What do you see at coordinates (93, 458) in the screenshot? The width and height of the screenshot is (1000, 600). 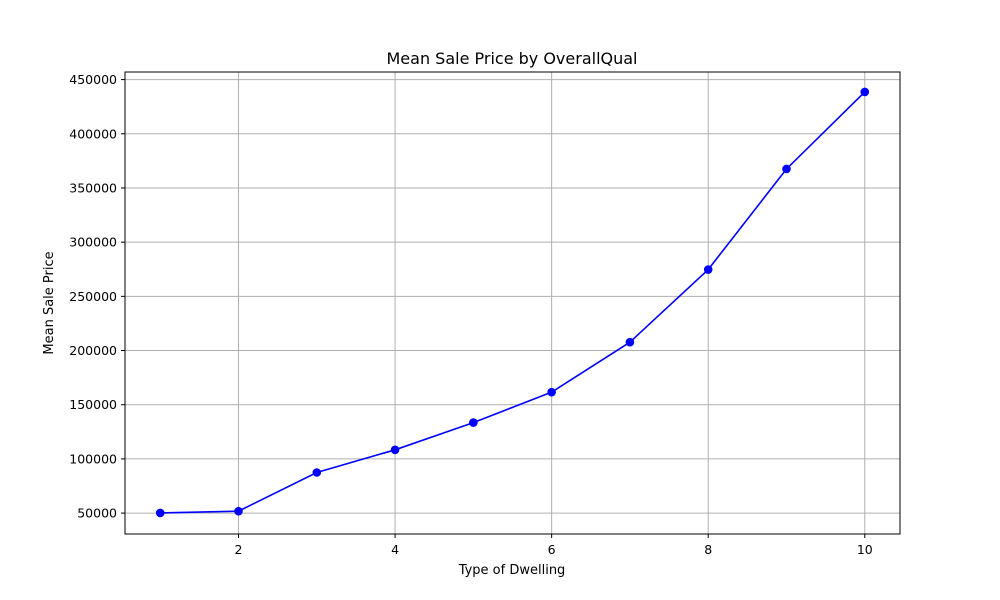 I see `y-tick-label: 100000` at bounding box center [93, 458].